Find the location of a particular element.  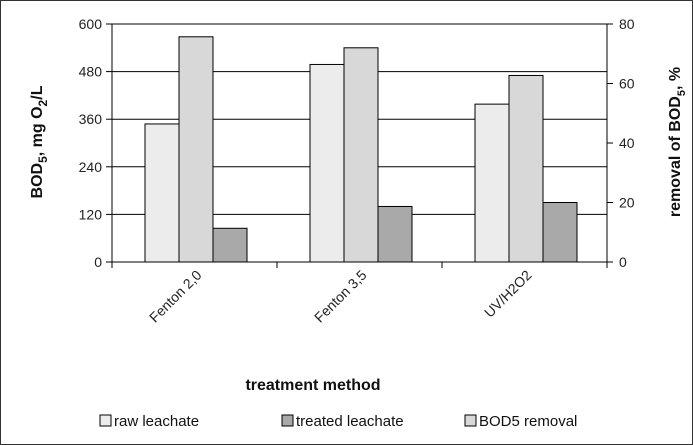

right-tick-label-2: 40 is located at coordinates (627, 143).